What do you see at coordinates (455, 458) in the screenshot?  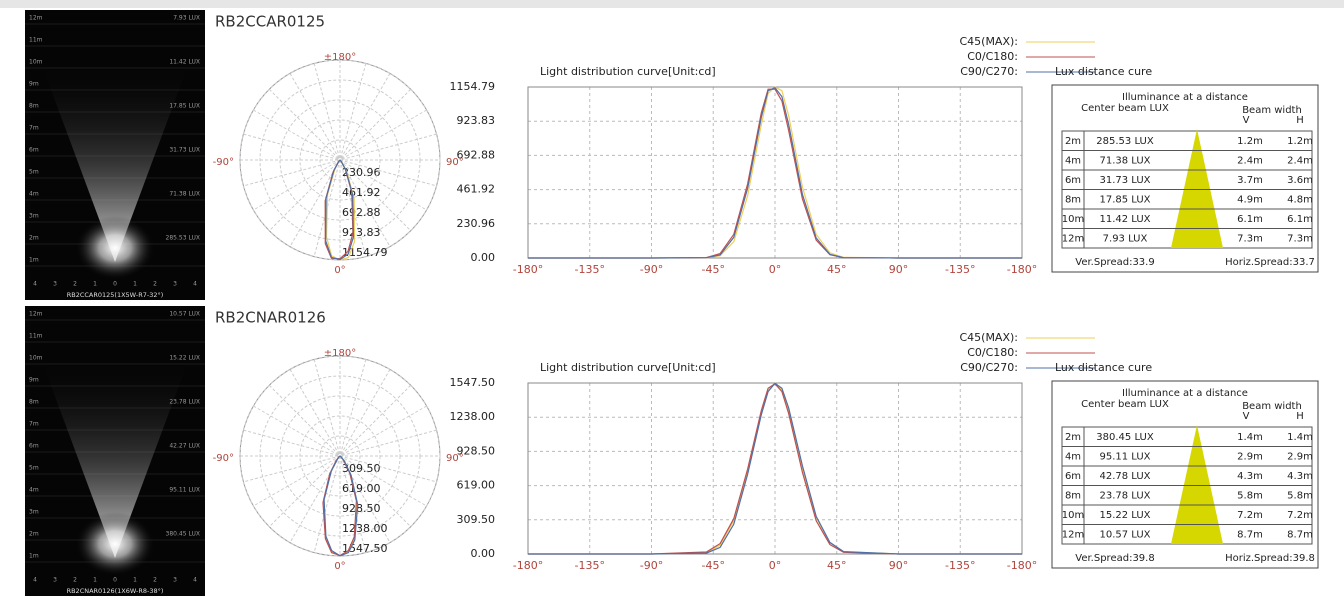 I see `polar-right-label: 90°` at bounding box center [455, 458].